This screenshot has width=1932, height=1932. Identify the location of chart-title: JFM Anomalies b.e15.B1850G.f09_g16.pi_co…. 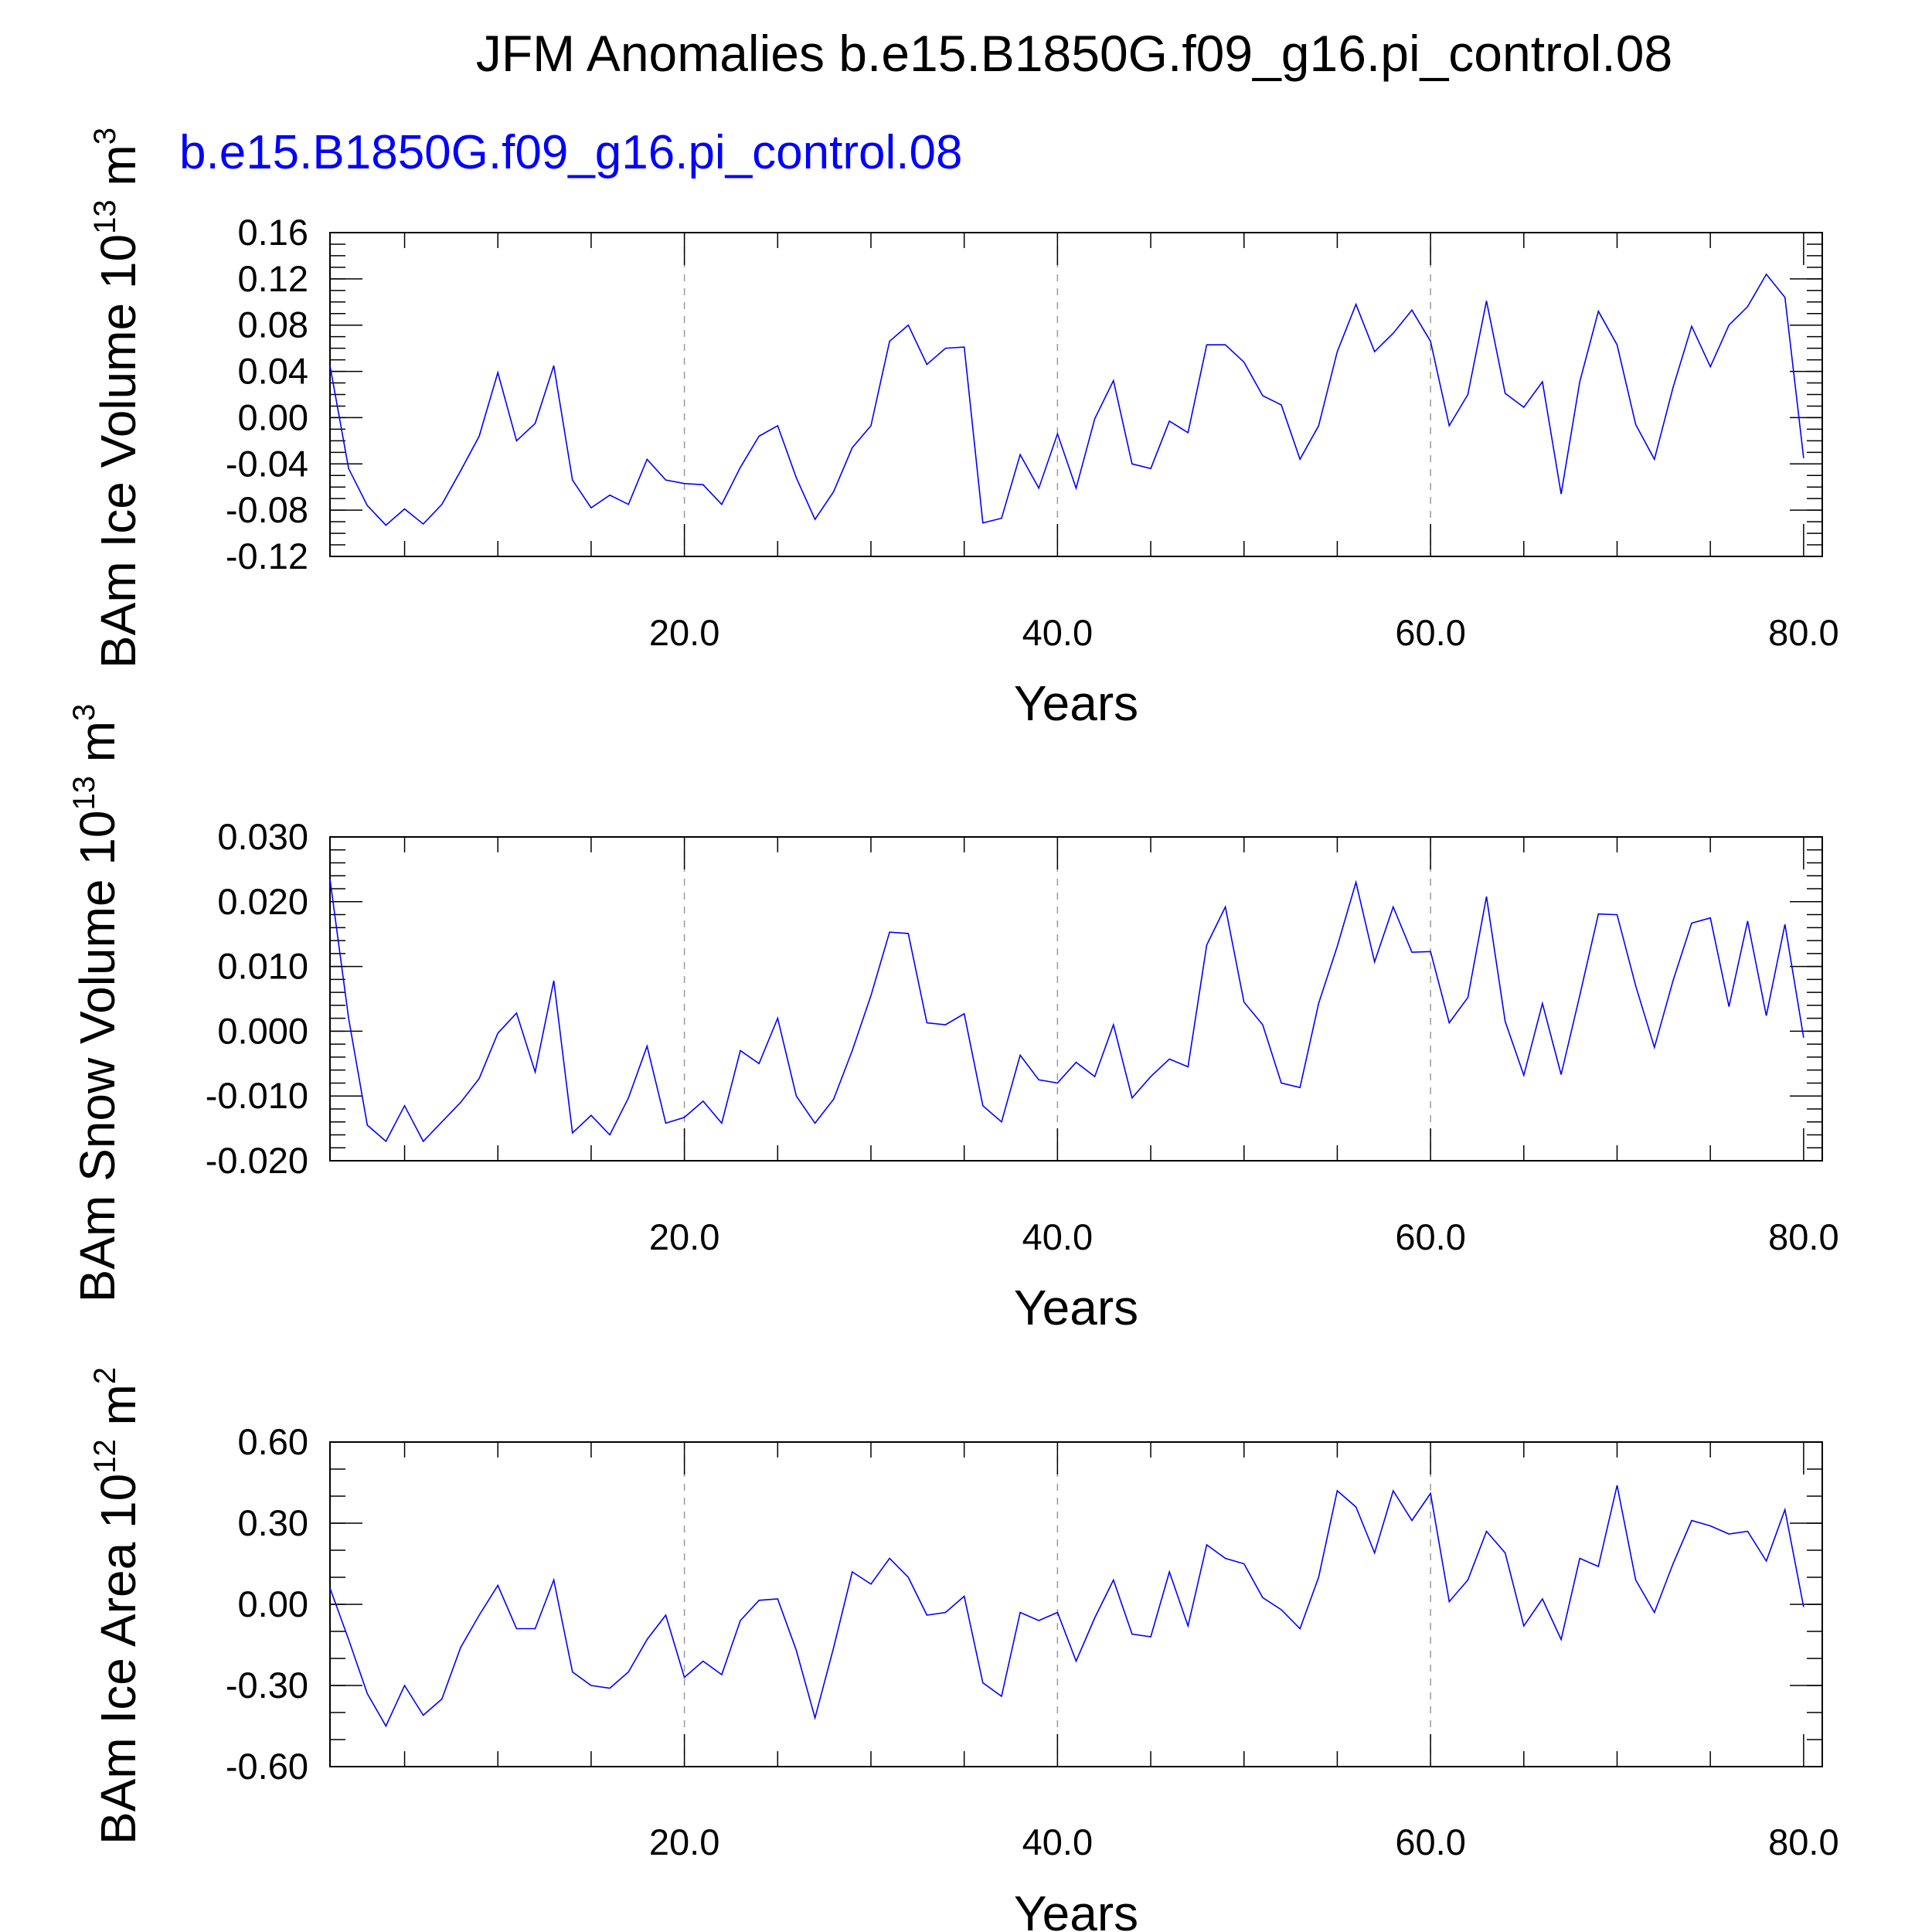
(1074, 54).